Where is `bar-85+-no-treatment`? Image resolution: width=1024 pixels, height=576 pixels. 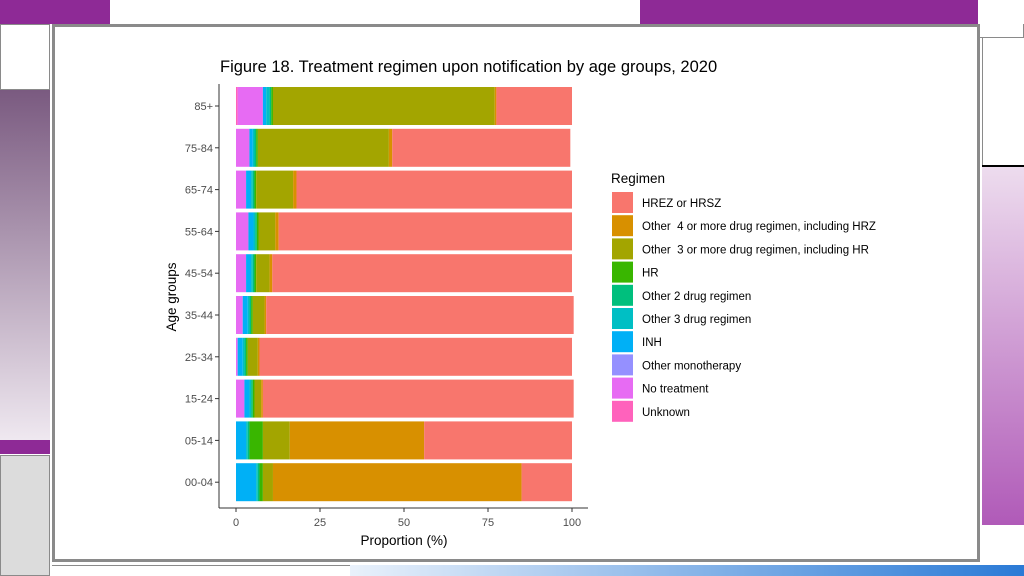
bar-85+-no-treatment is located at coordinates (250, 106).